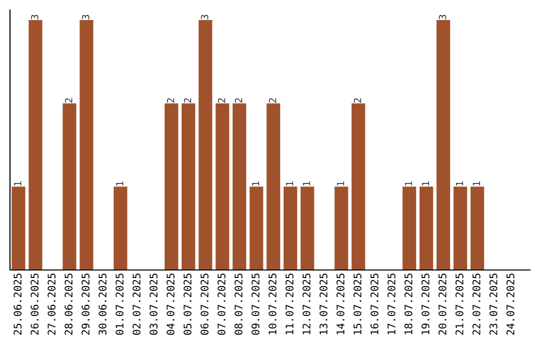  Describe the element at coordinates (340, 304) in the screenshot. I see `x-tick-label: 14.07.2025` at that location.